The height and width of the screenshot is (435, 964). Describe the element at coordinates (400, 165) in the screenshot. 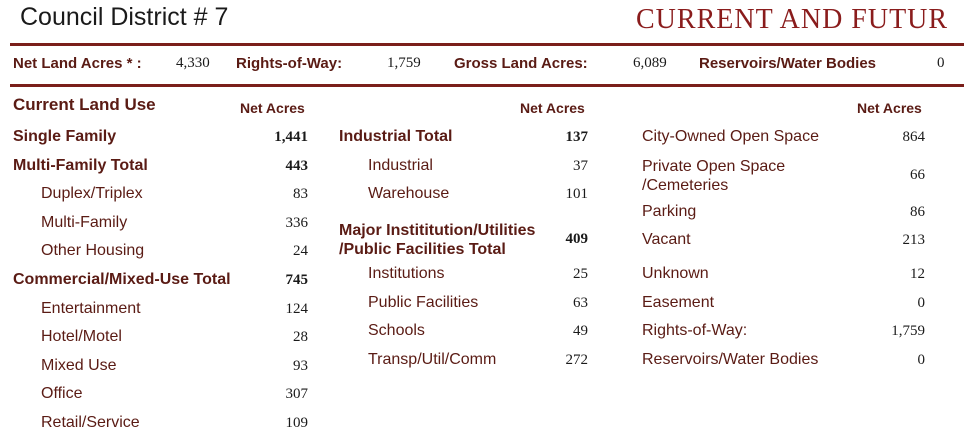

I see `col2-row-1-label: Industrial` at that location.